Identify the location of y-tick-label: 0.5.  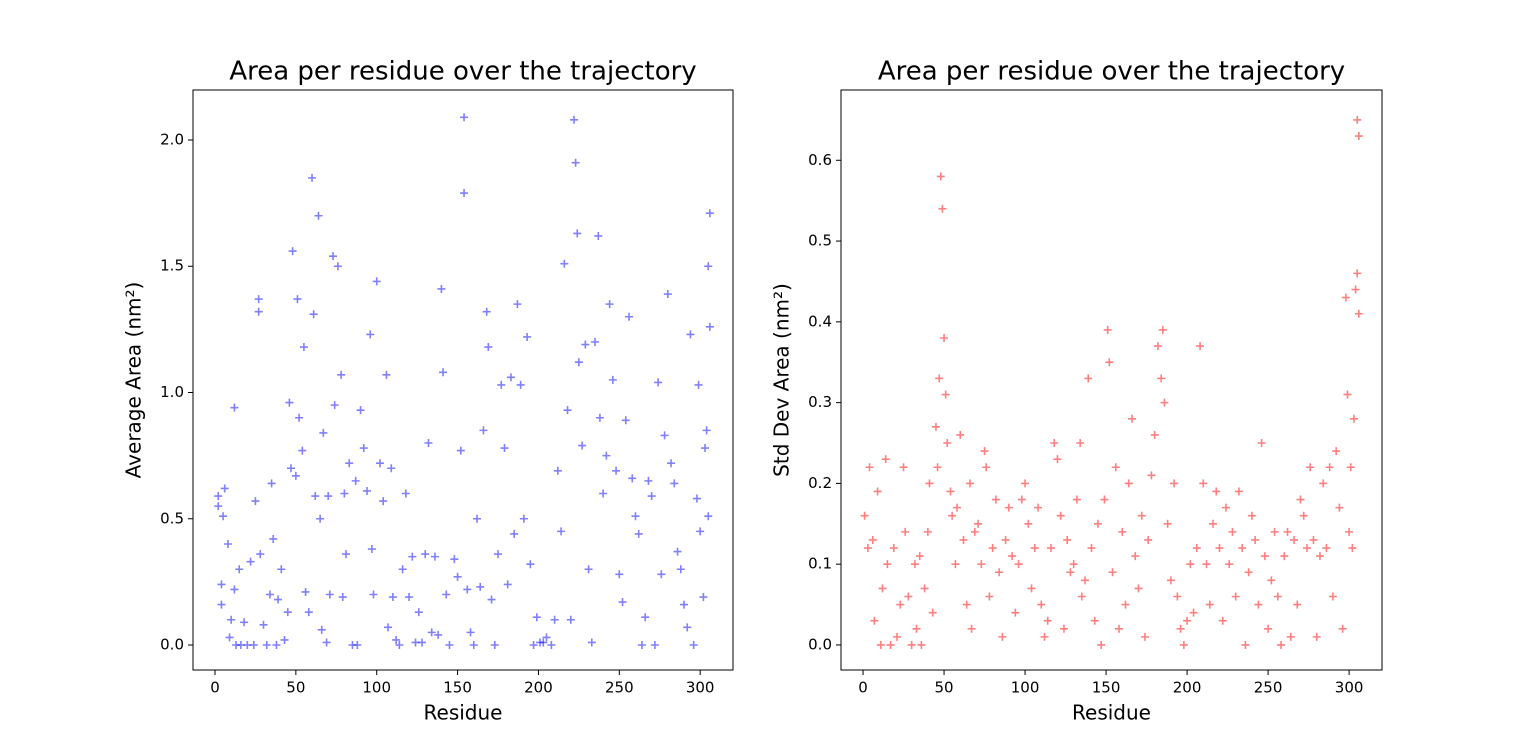
(820, 241).